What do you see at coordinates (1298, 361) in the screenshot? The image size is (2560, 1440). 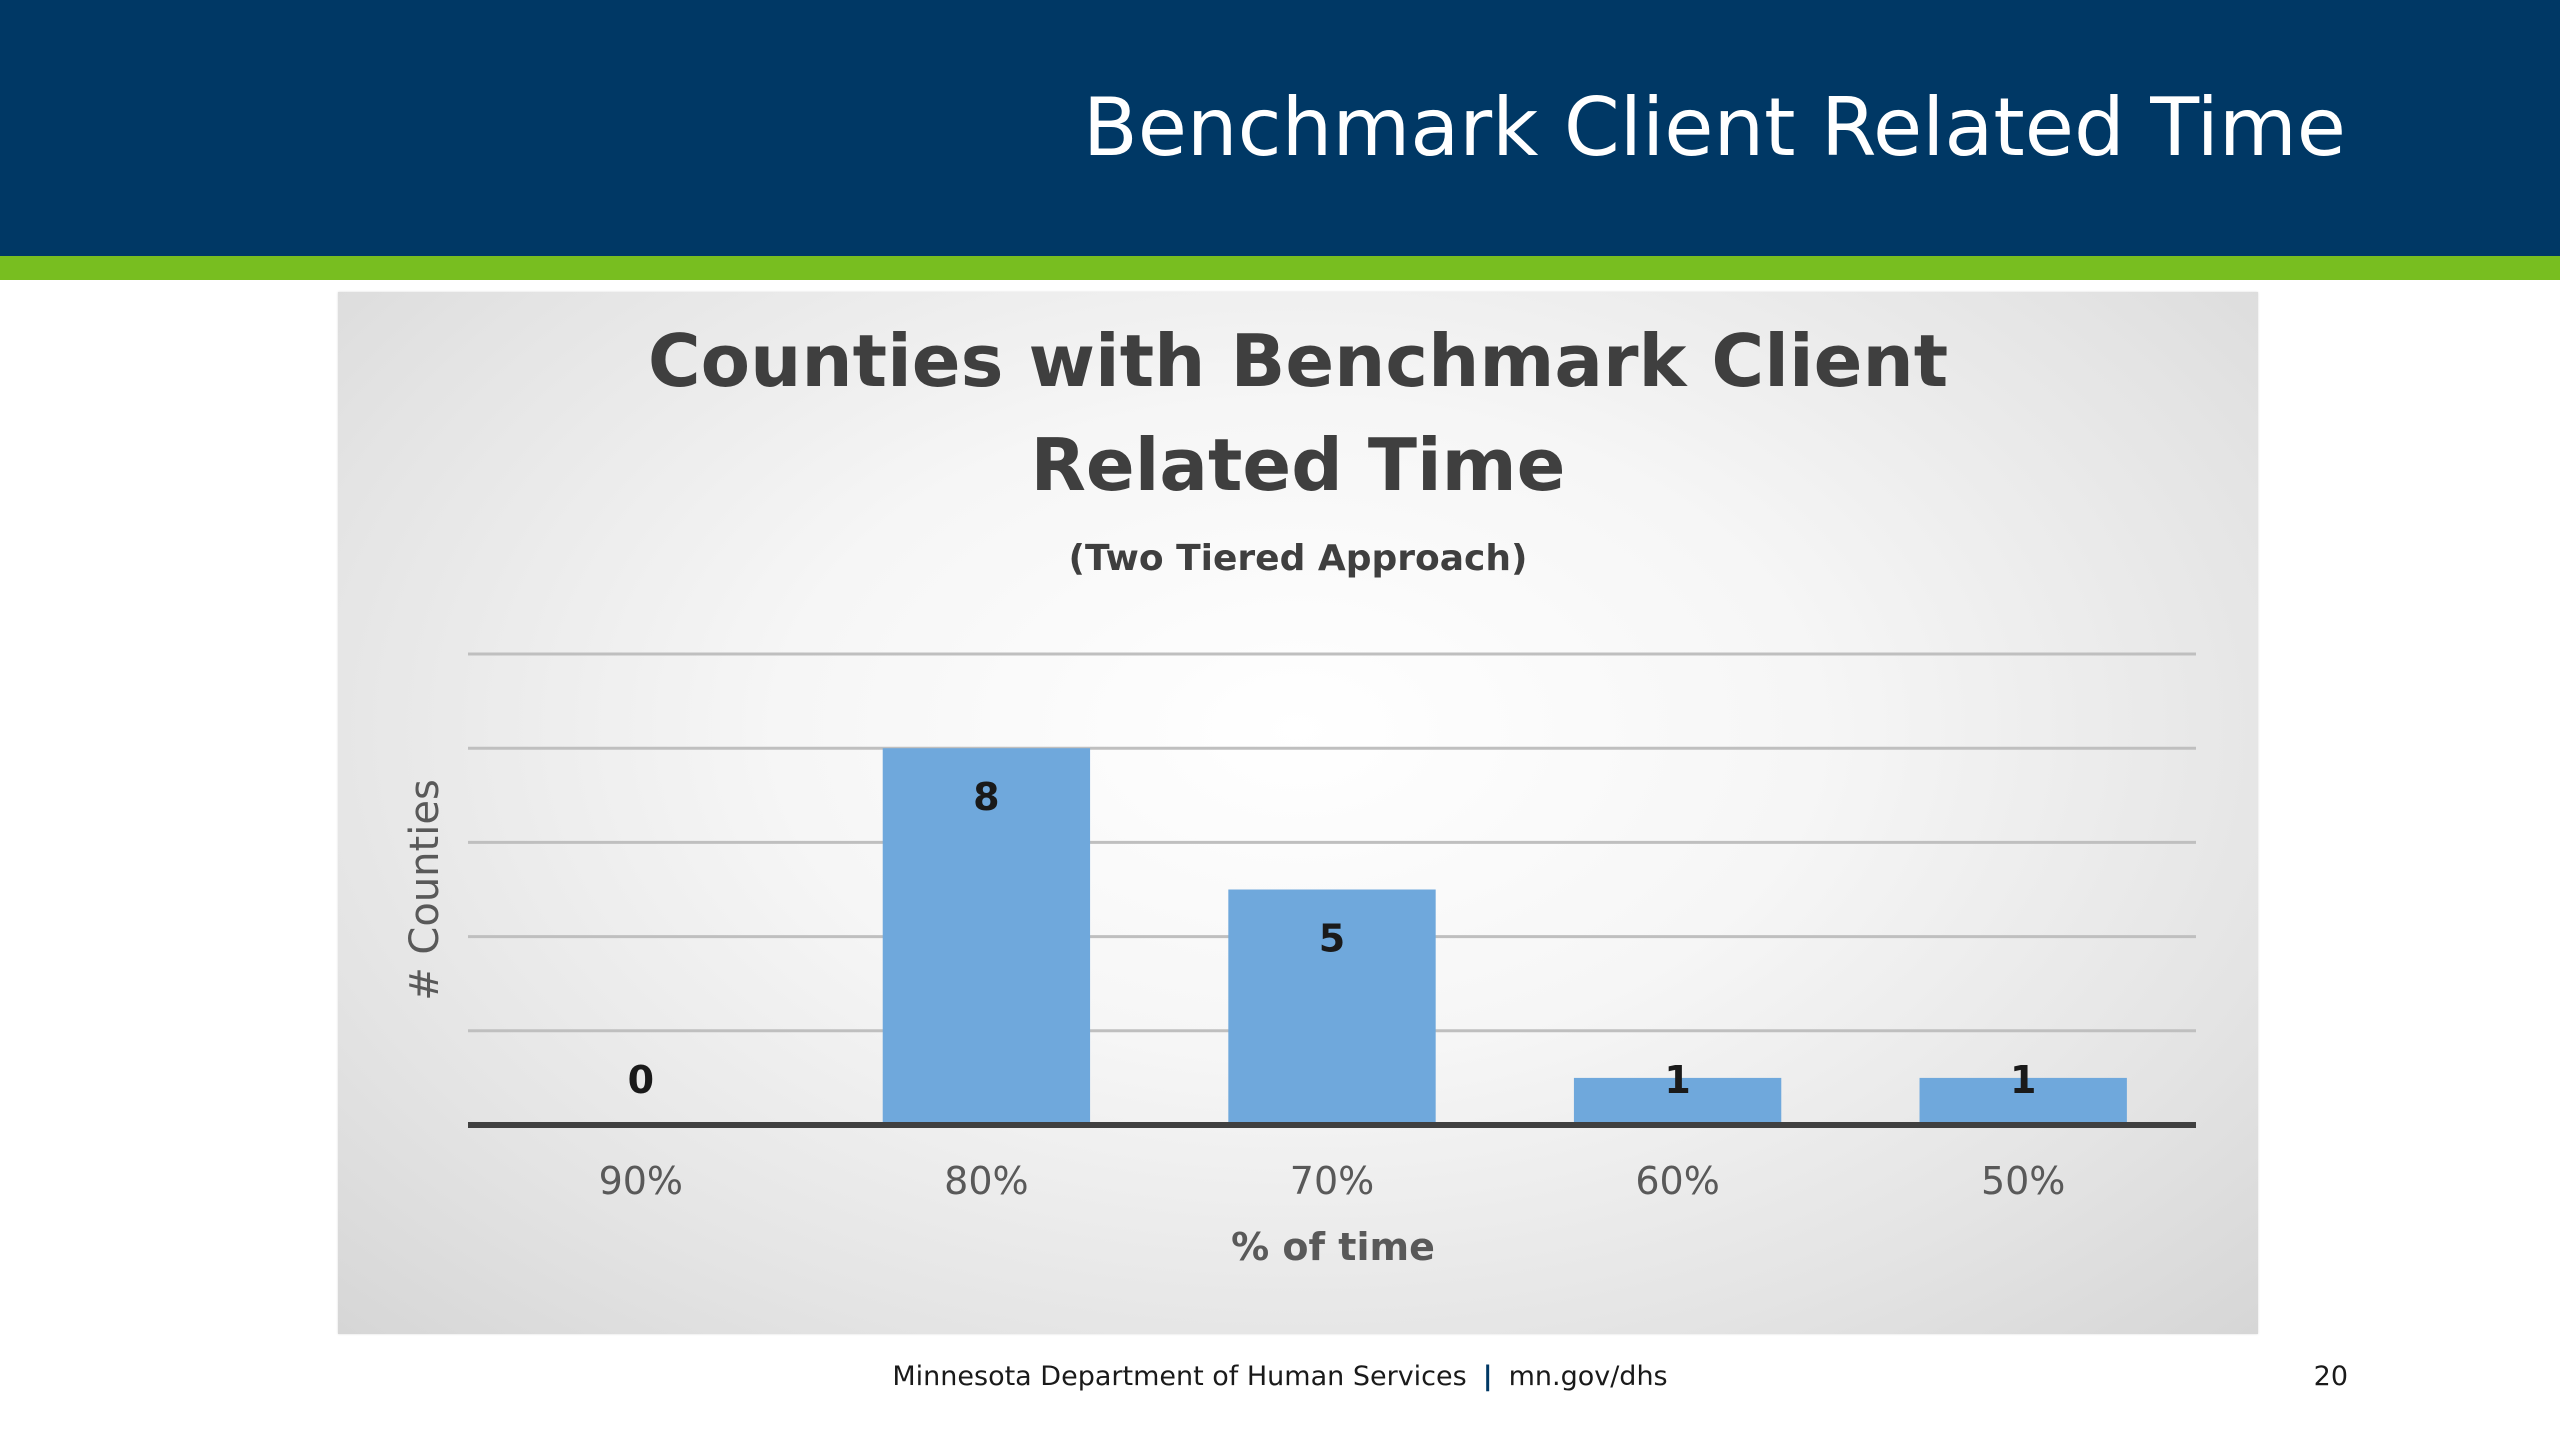 I see `chart-title-line-1: Counties with Benchmark Client` at bounding box center [1298, 361].